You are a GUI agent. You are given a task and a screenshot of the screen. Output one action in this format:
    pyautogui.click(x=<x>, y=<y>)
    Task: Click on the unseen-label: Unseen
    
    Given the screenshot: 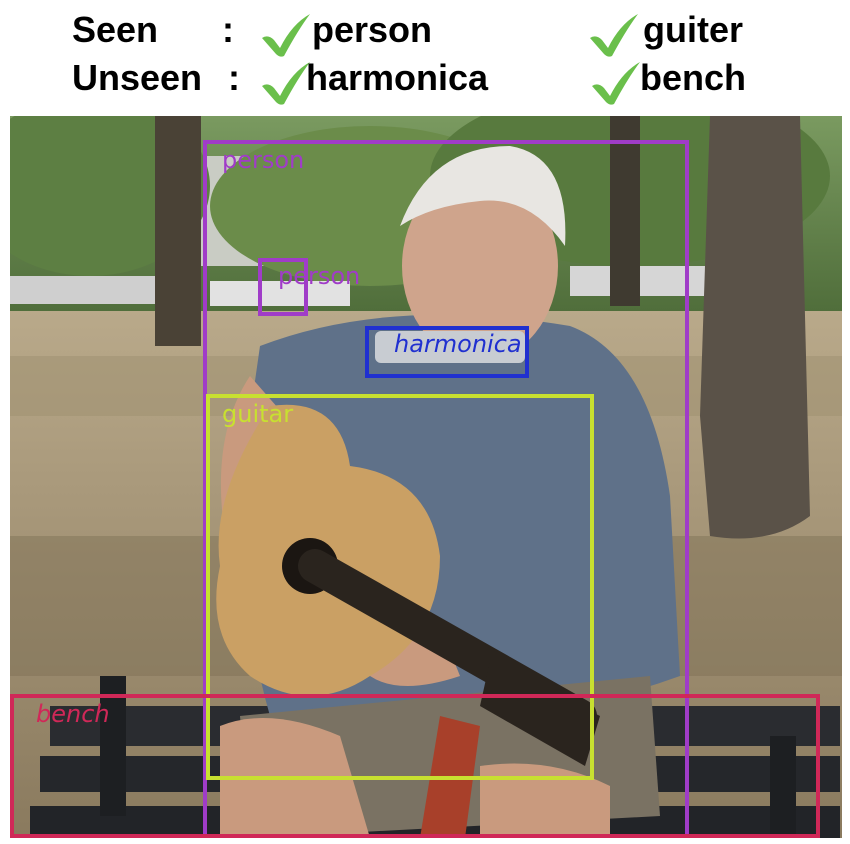 What is the action you would take?
    pyautogui.click(x=137, y=78)
    